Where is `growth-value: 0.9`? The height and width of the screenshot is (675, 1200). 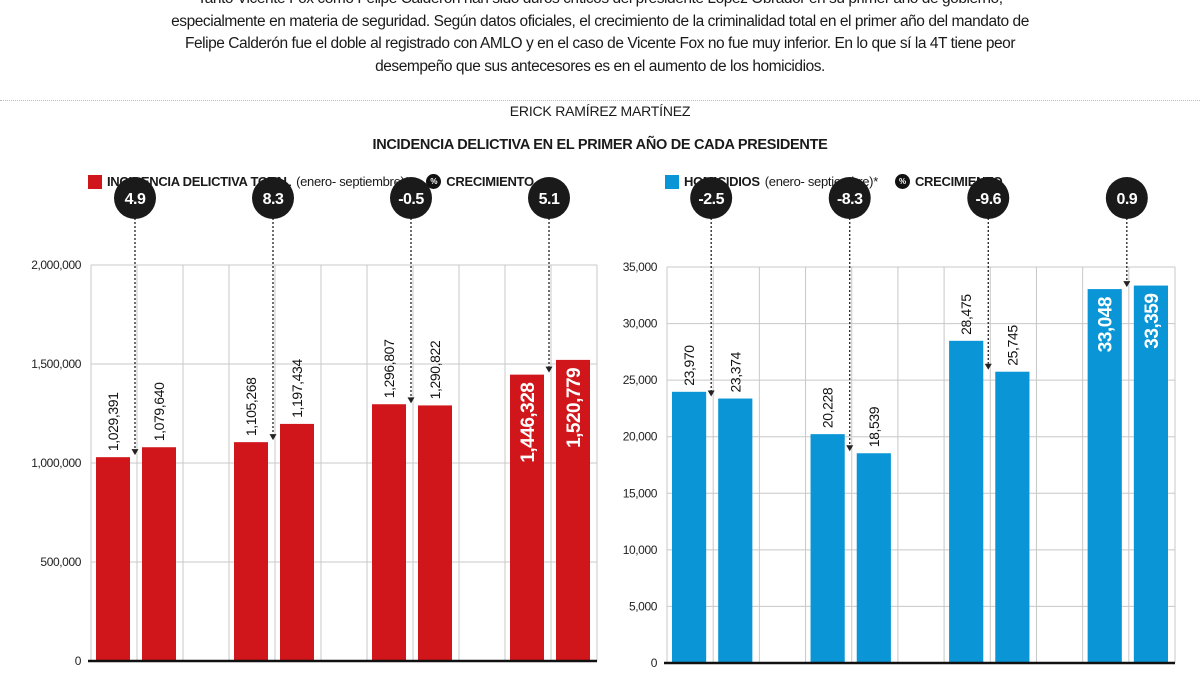
growth-value: 0.9 is located at coordinates (1126, 199).